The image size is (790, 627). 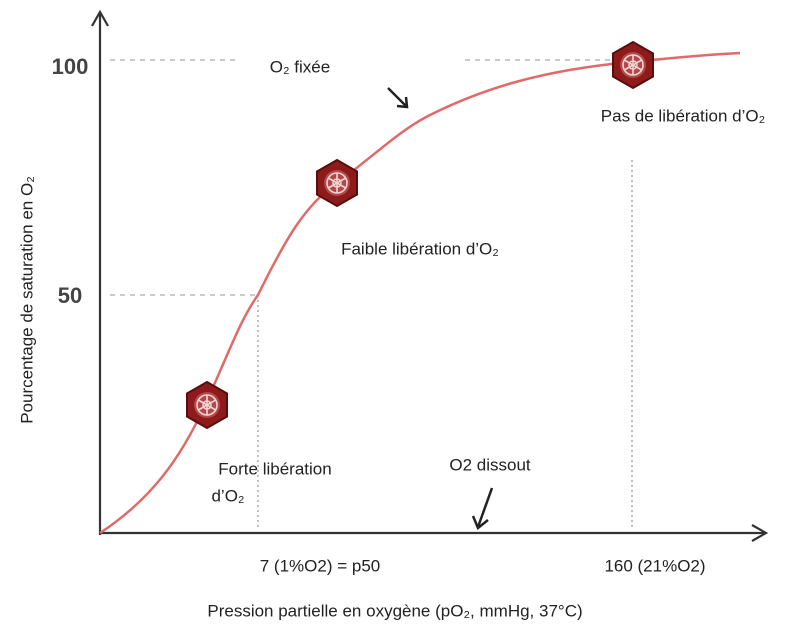 I want to click on annotation: Faible libération d’O₂, so click(x=420, y=248).